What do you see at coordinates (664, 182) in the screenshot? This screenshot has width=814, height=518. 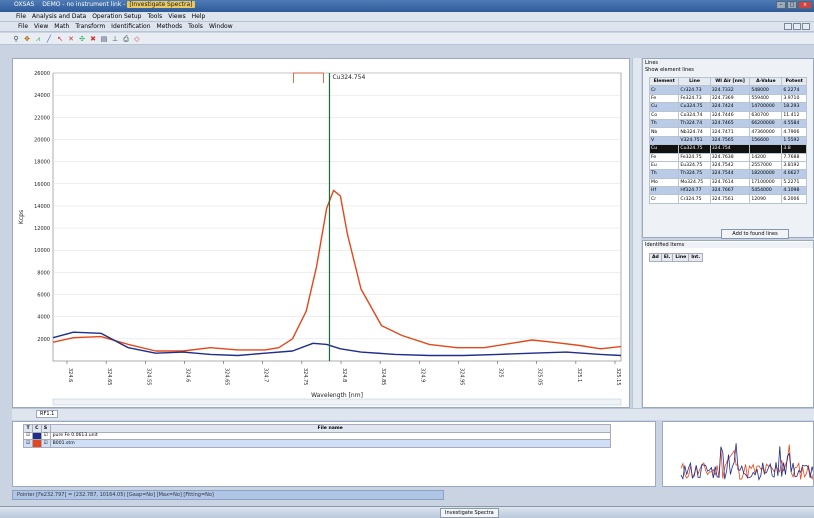 I see `lines-cell: Mo` at bounding box center [664, 182].